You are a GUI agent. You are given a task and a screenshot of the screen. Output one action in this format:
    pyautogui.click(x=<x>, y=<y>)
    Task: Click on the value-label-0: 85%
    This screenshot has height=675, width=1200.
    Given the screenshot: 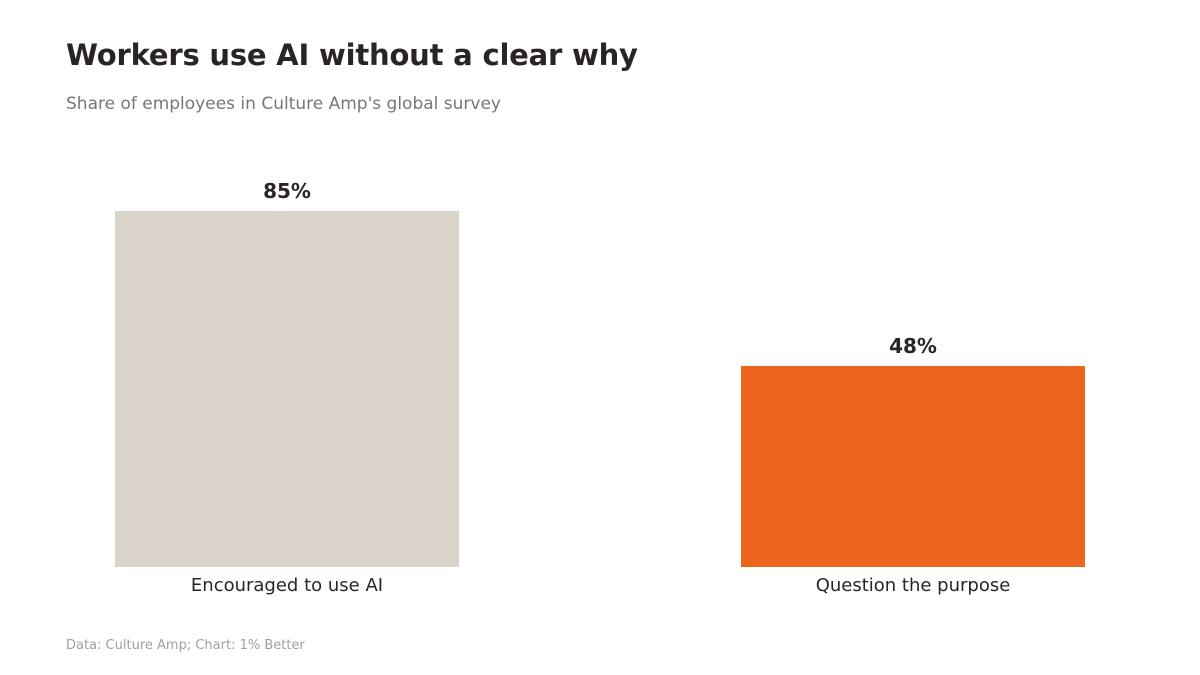 What is the action you would take?
    pyautogui.click(x=287, y=191)
    